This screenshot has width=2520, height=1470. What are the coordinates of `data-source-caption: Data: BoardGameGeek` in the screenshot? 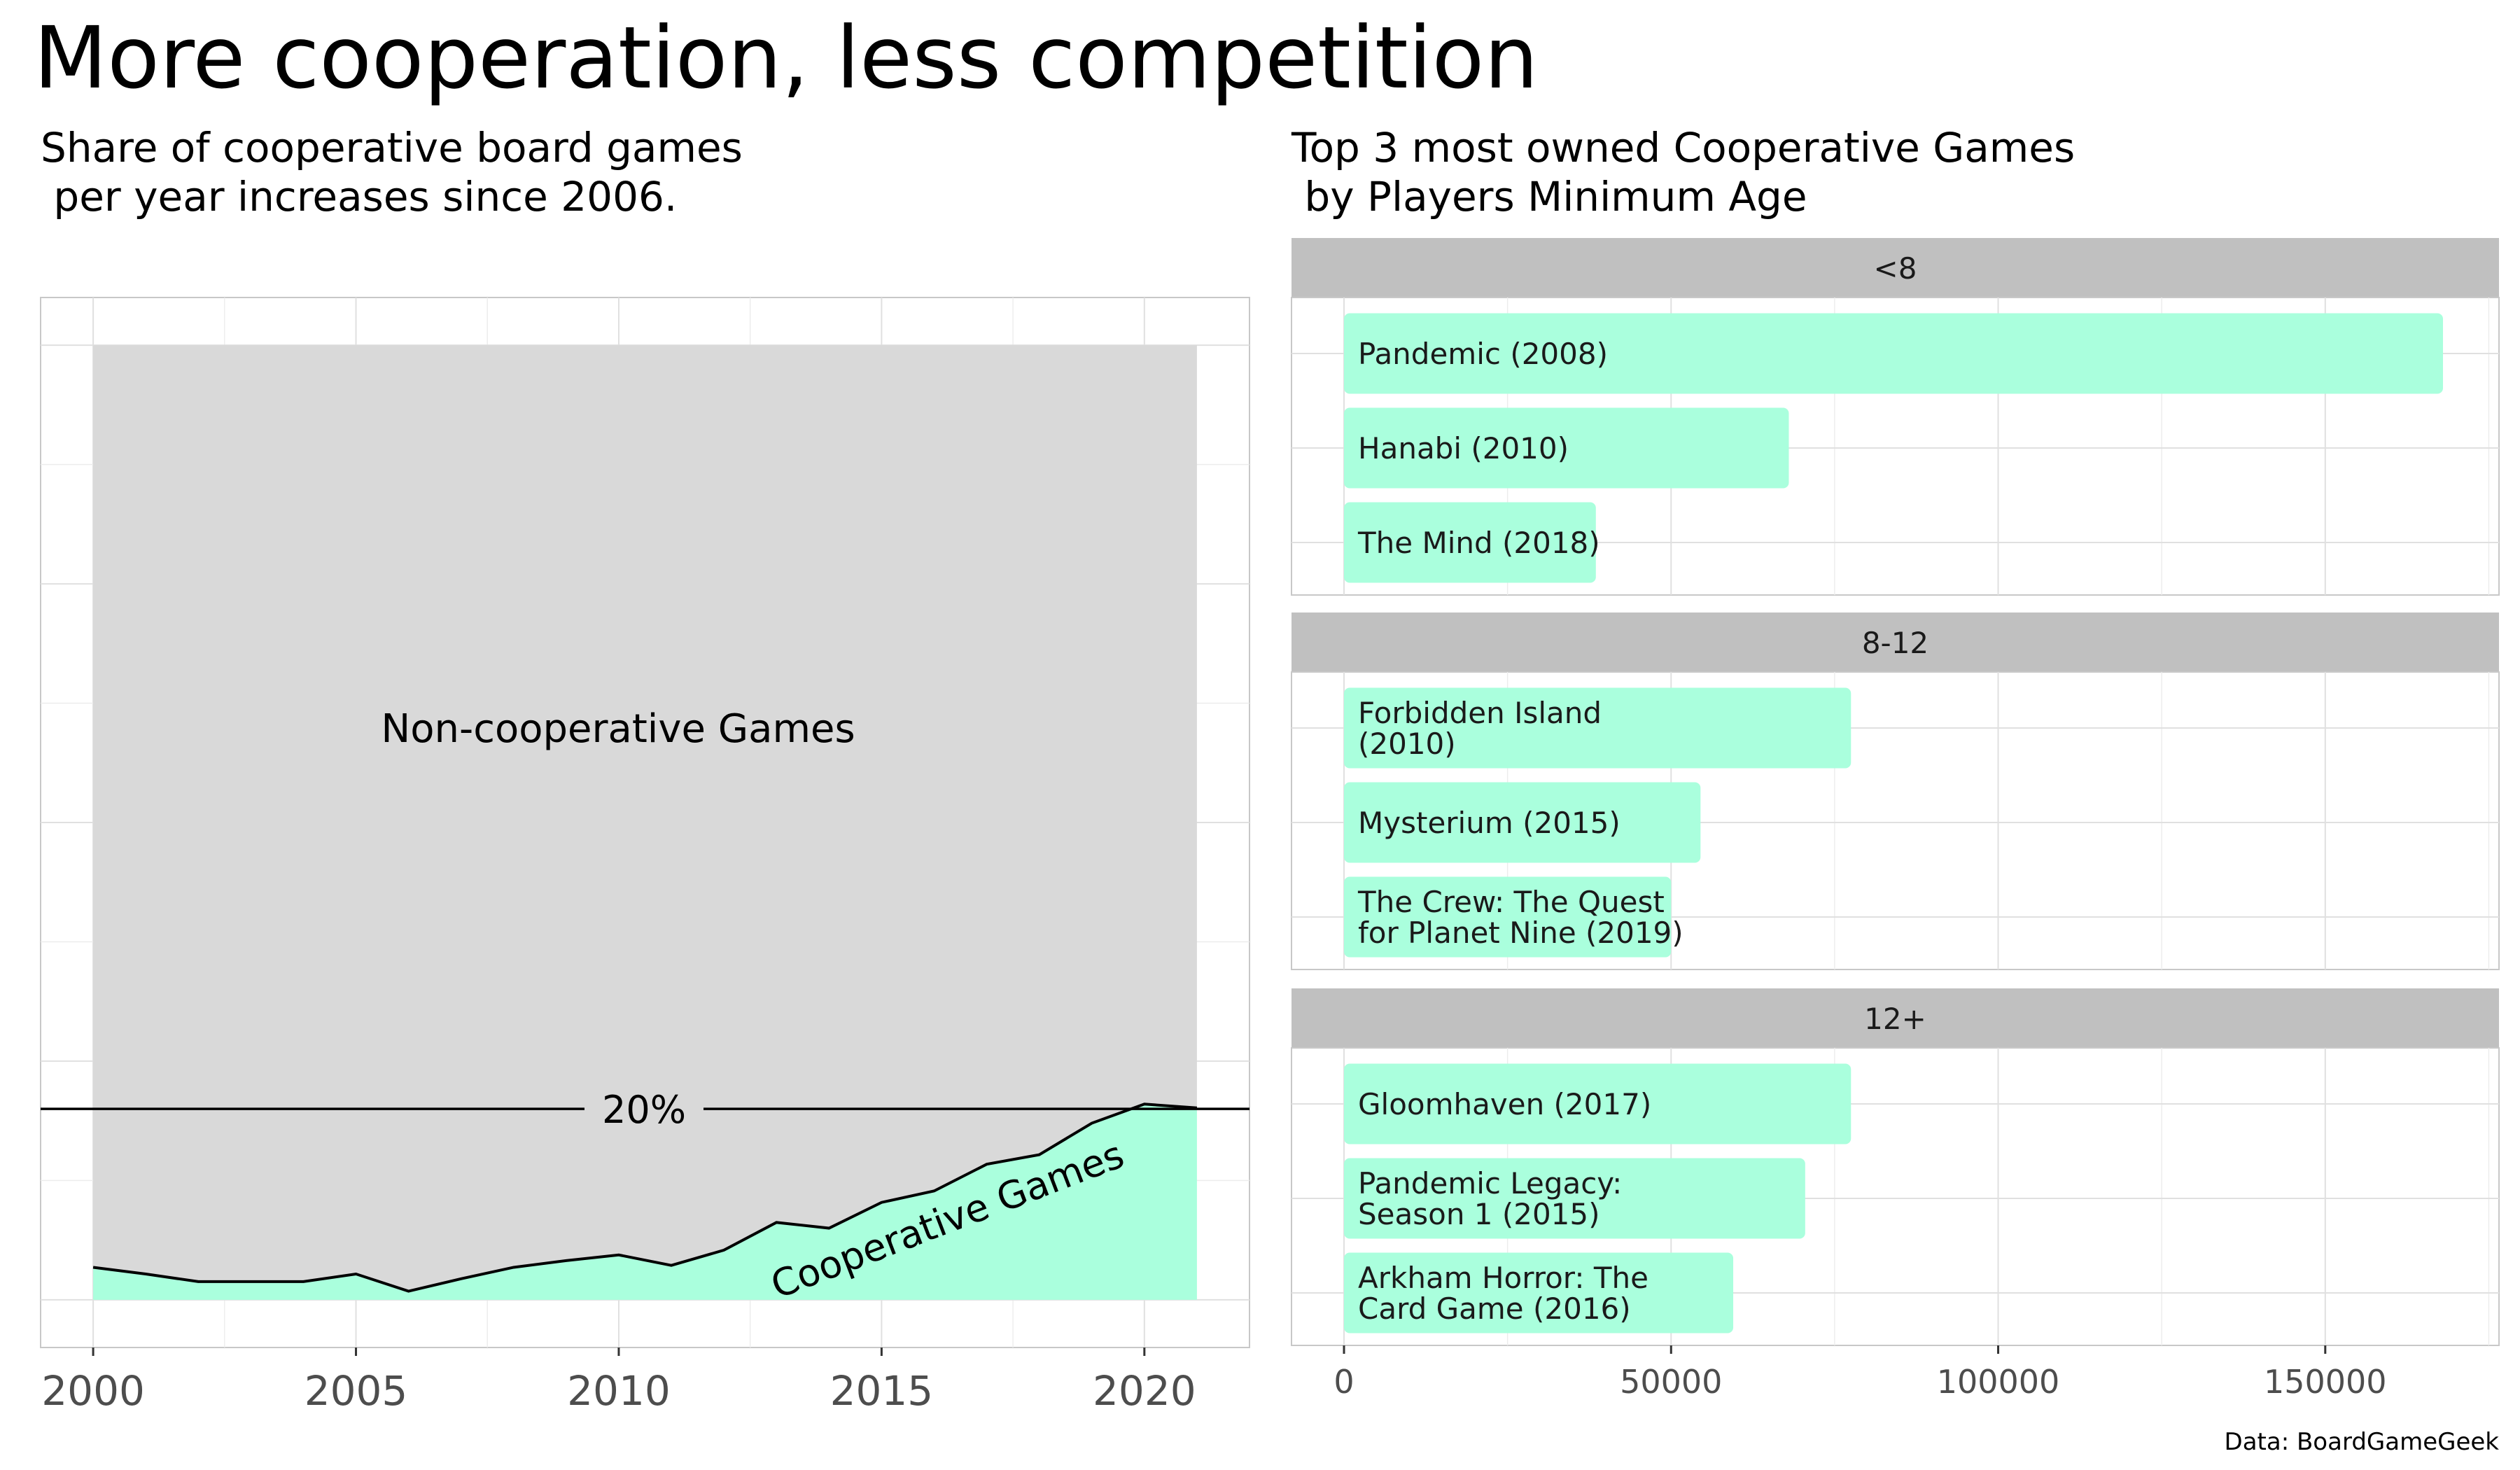 It's located at (2361, 1442).